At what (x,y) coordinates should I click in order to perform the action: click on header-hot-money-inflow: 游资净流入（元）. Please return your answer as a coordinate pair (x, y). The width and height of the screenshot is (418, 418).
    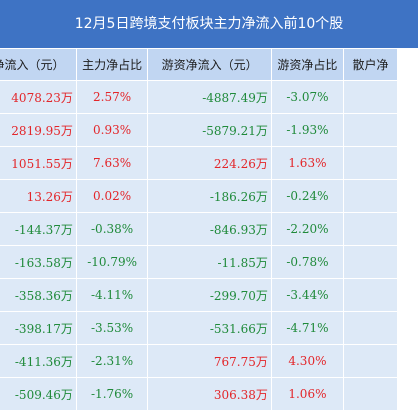
    Looking at the image, I should click on (209, 64).